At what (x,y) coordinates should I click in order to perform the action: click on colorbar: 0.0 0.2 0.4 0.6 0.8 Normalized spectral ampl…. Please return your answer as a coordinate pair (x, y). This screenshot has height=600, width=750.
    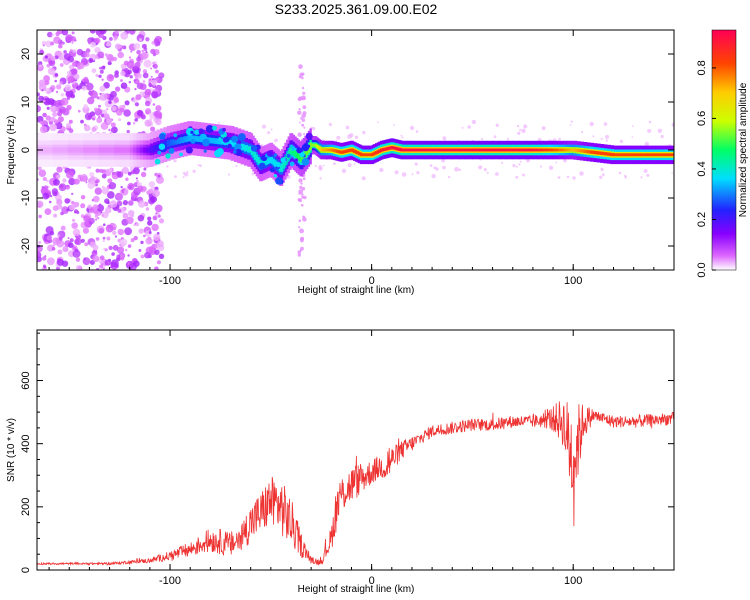
    Looking at the image, I should click on (722, 153).